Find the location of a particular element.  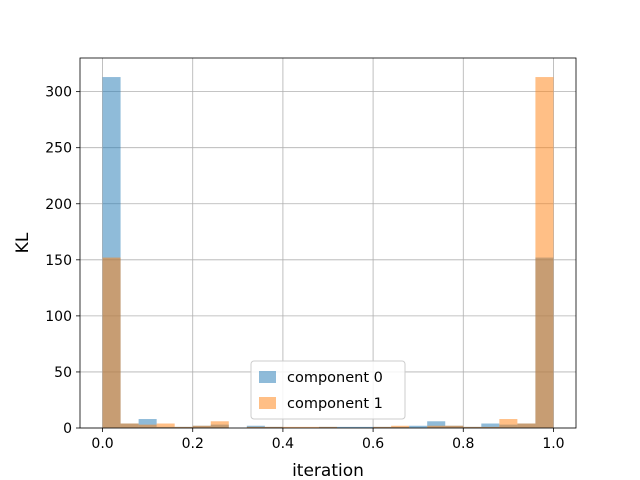

y-tick-label: 200 is located at coordinates (58, 205).